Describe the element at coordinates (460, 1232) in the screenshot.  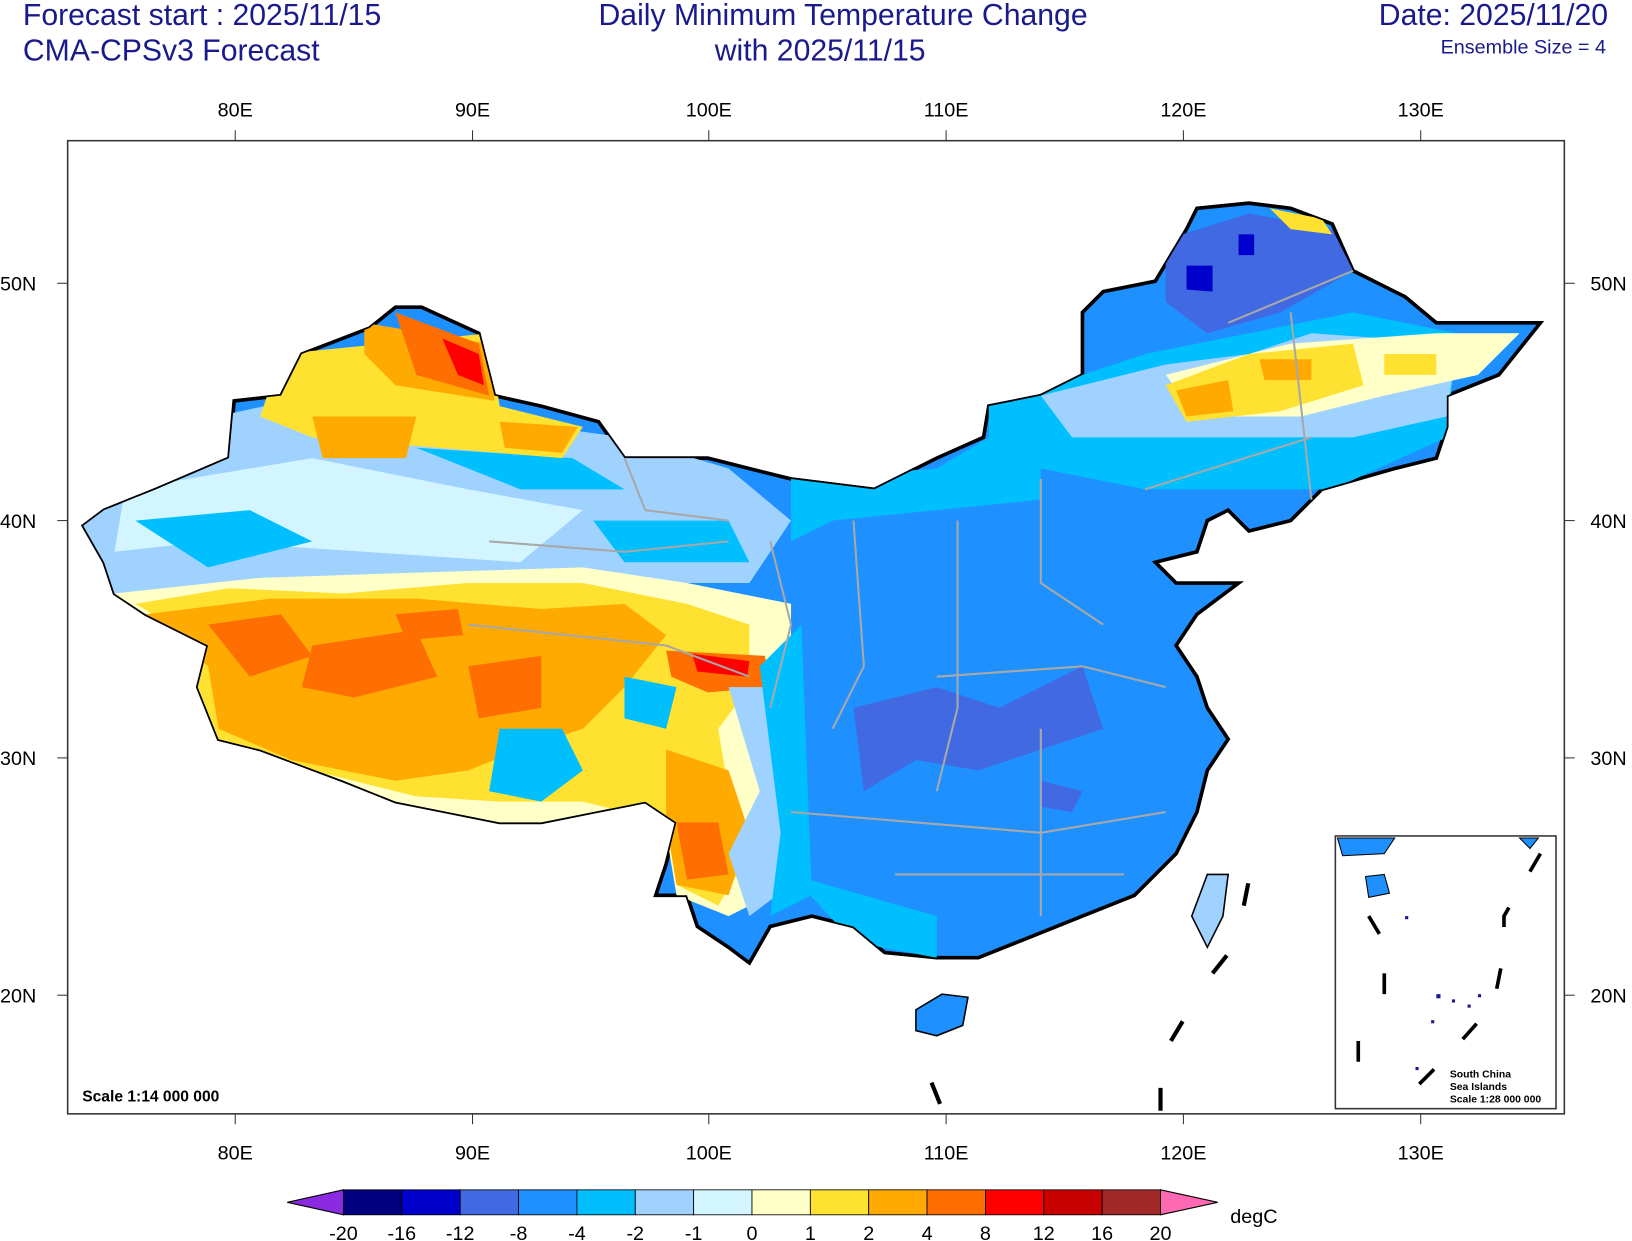
I see `colorbar-level-label: -12` at that location.